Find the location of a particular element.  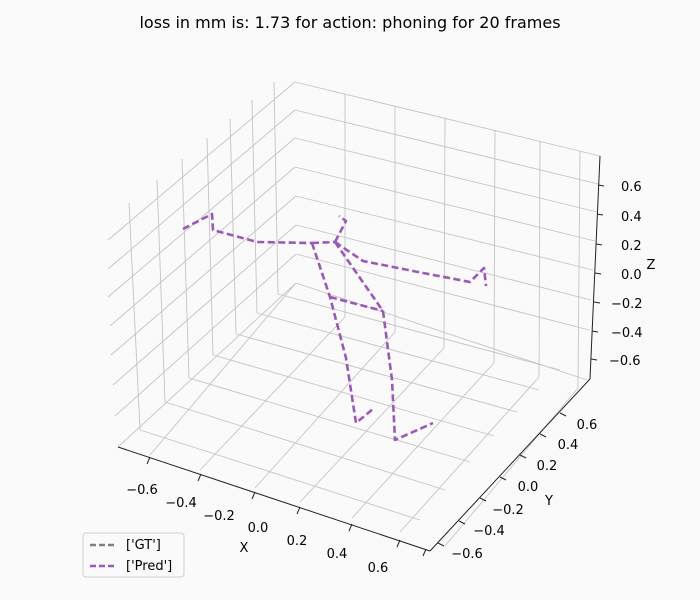

z-tick-label: −0.6 is located at coordinates (625, 361).